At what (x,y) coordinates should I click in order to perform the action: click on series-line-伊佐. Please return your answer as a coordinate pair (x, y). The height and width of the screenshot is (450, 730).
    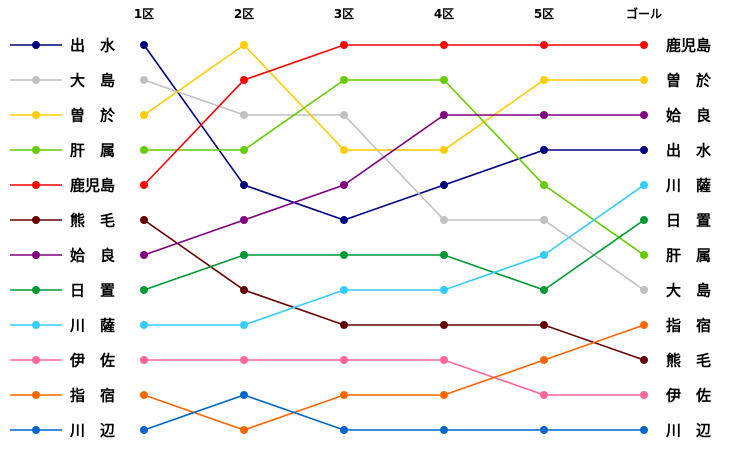
    Looking at the image, I should click on (394, 377).